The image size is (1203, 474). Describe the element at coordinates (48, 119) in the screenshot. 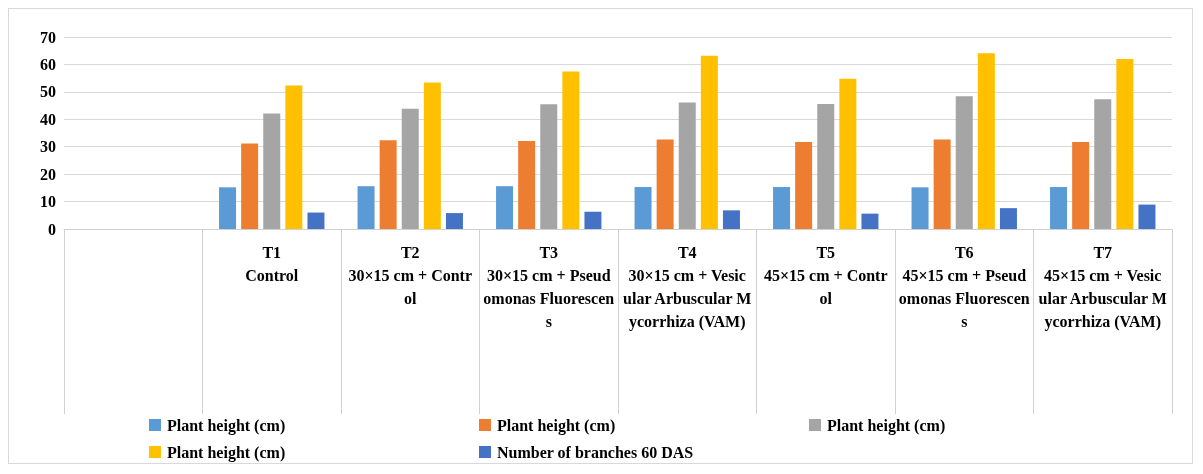

I see `y-tick-label: 40` at that location.